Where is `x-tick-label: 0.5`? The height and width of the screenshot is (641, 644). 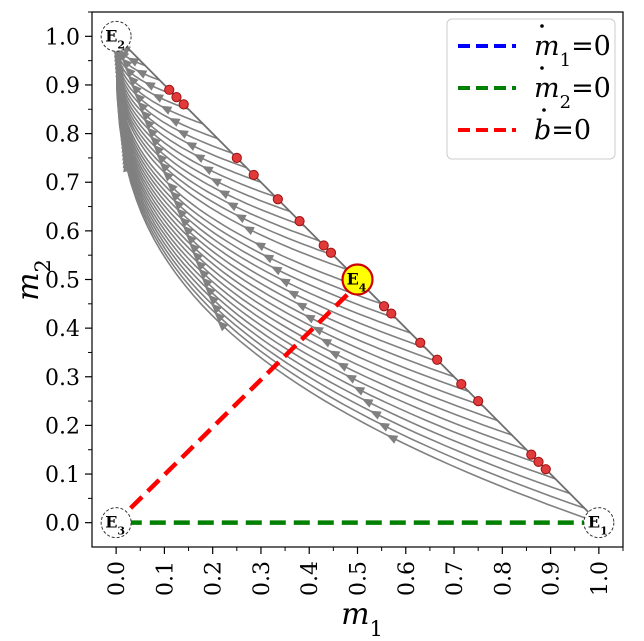 x-tick-label: 0.5 is located at coordinates (359, 578).